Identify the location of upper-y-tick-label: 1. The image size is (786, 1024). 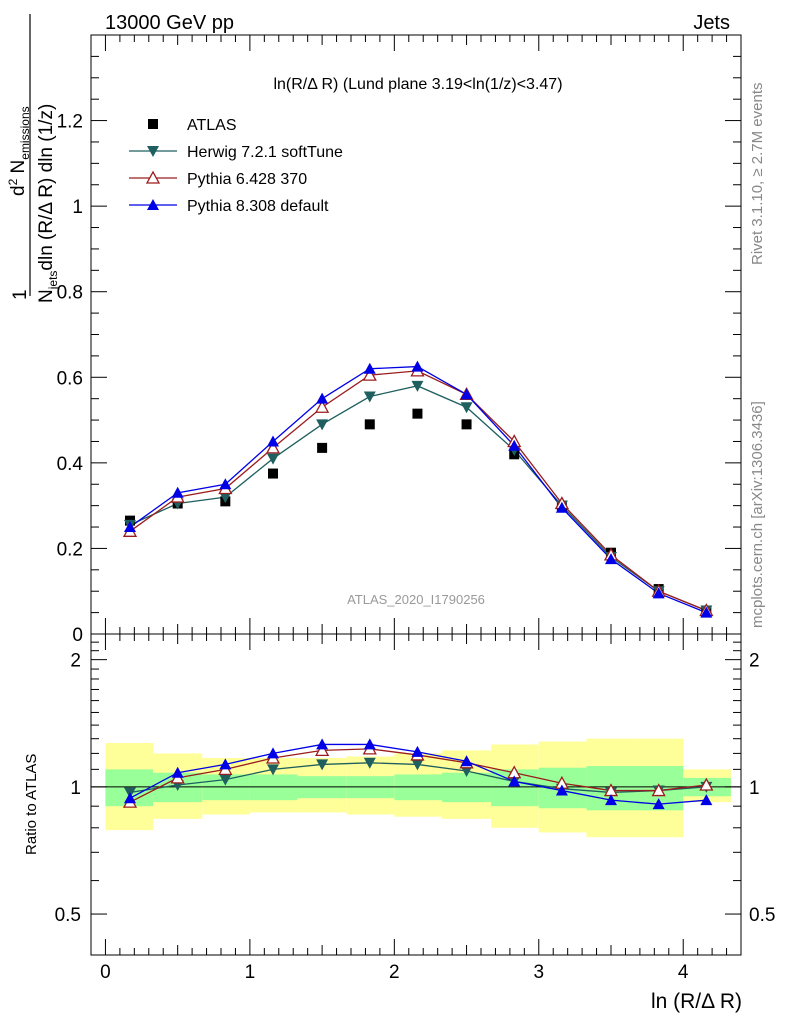
(77, 207).